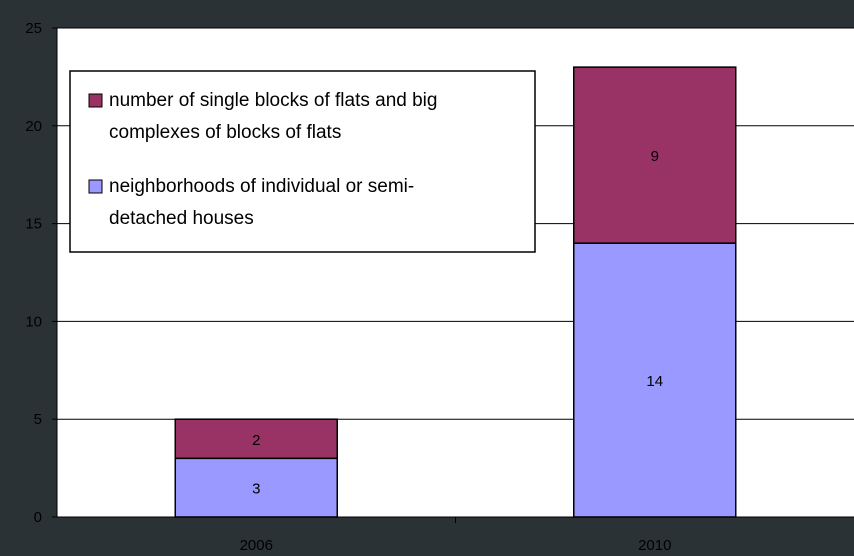  Describe the element at coordinates (181, 218) in the screenshot. I see `legend-label-line: detached houses` at that location.